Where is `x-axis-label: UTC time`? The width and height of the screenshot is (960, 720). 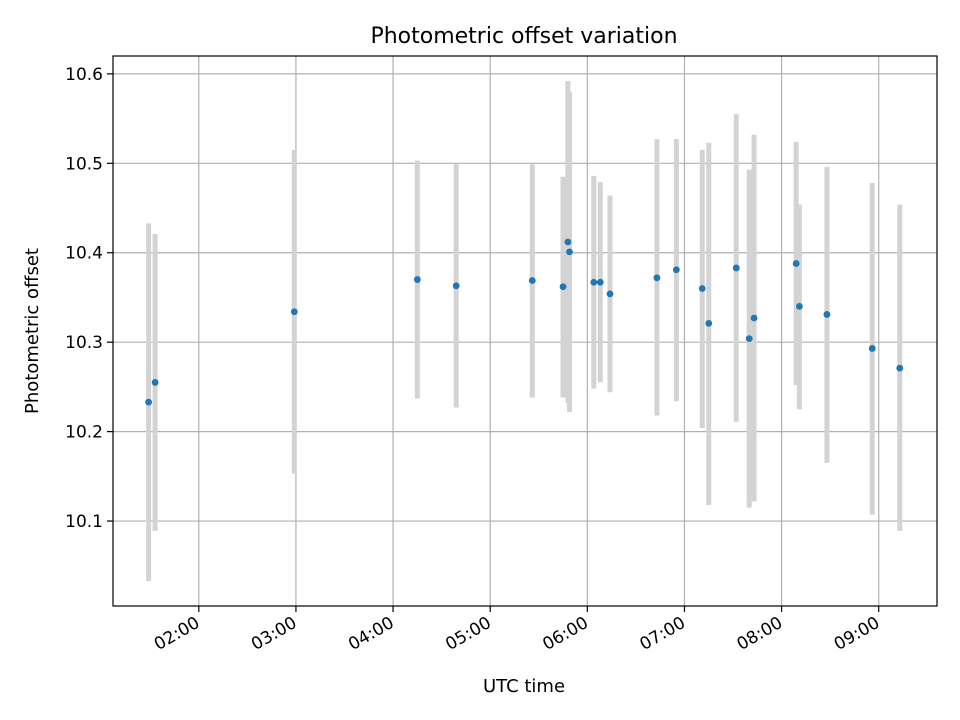
x-axis-label: UTC time is located at coordinates (524, 686).